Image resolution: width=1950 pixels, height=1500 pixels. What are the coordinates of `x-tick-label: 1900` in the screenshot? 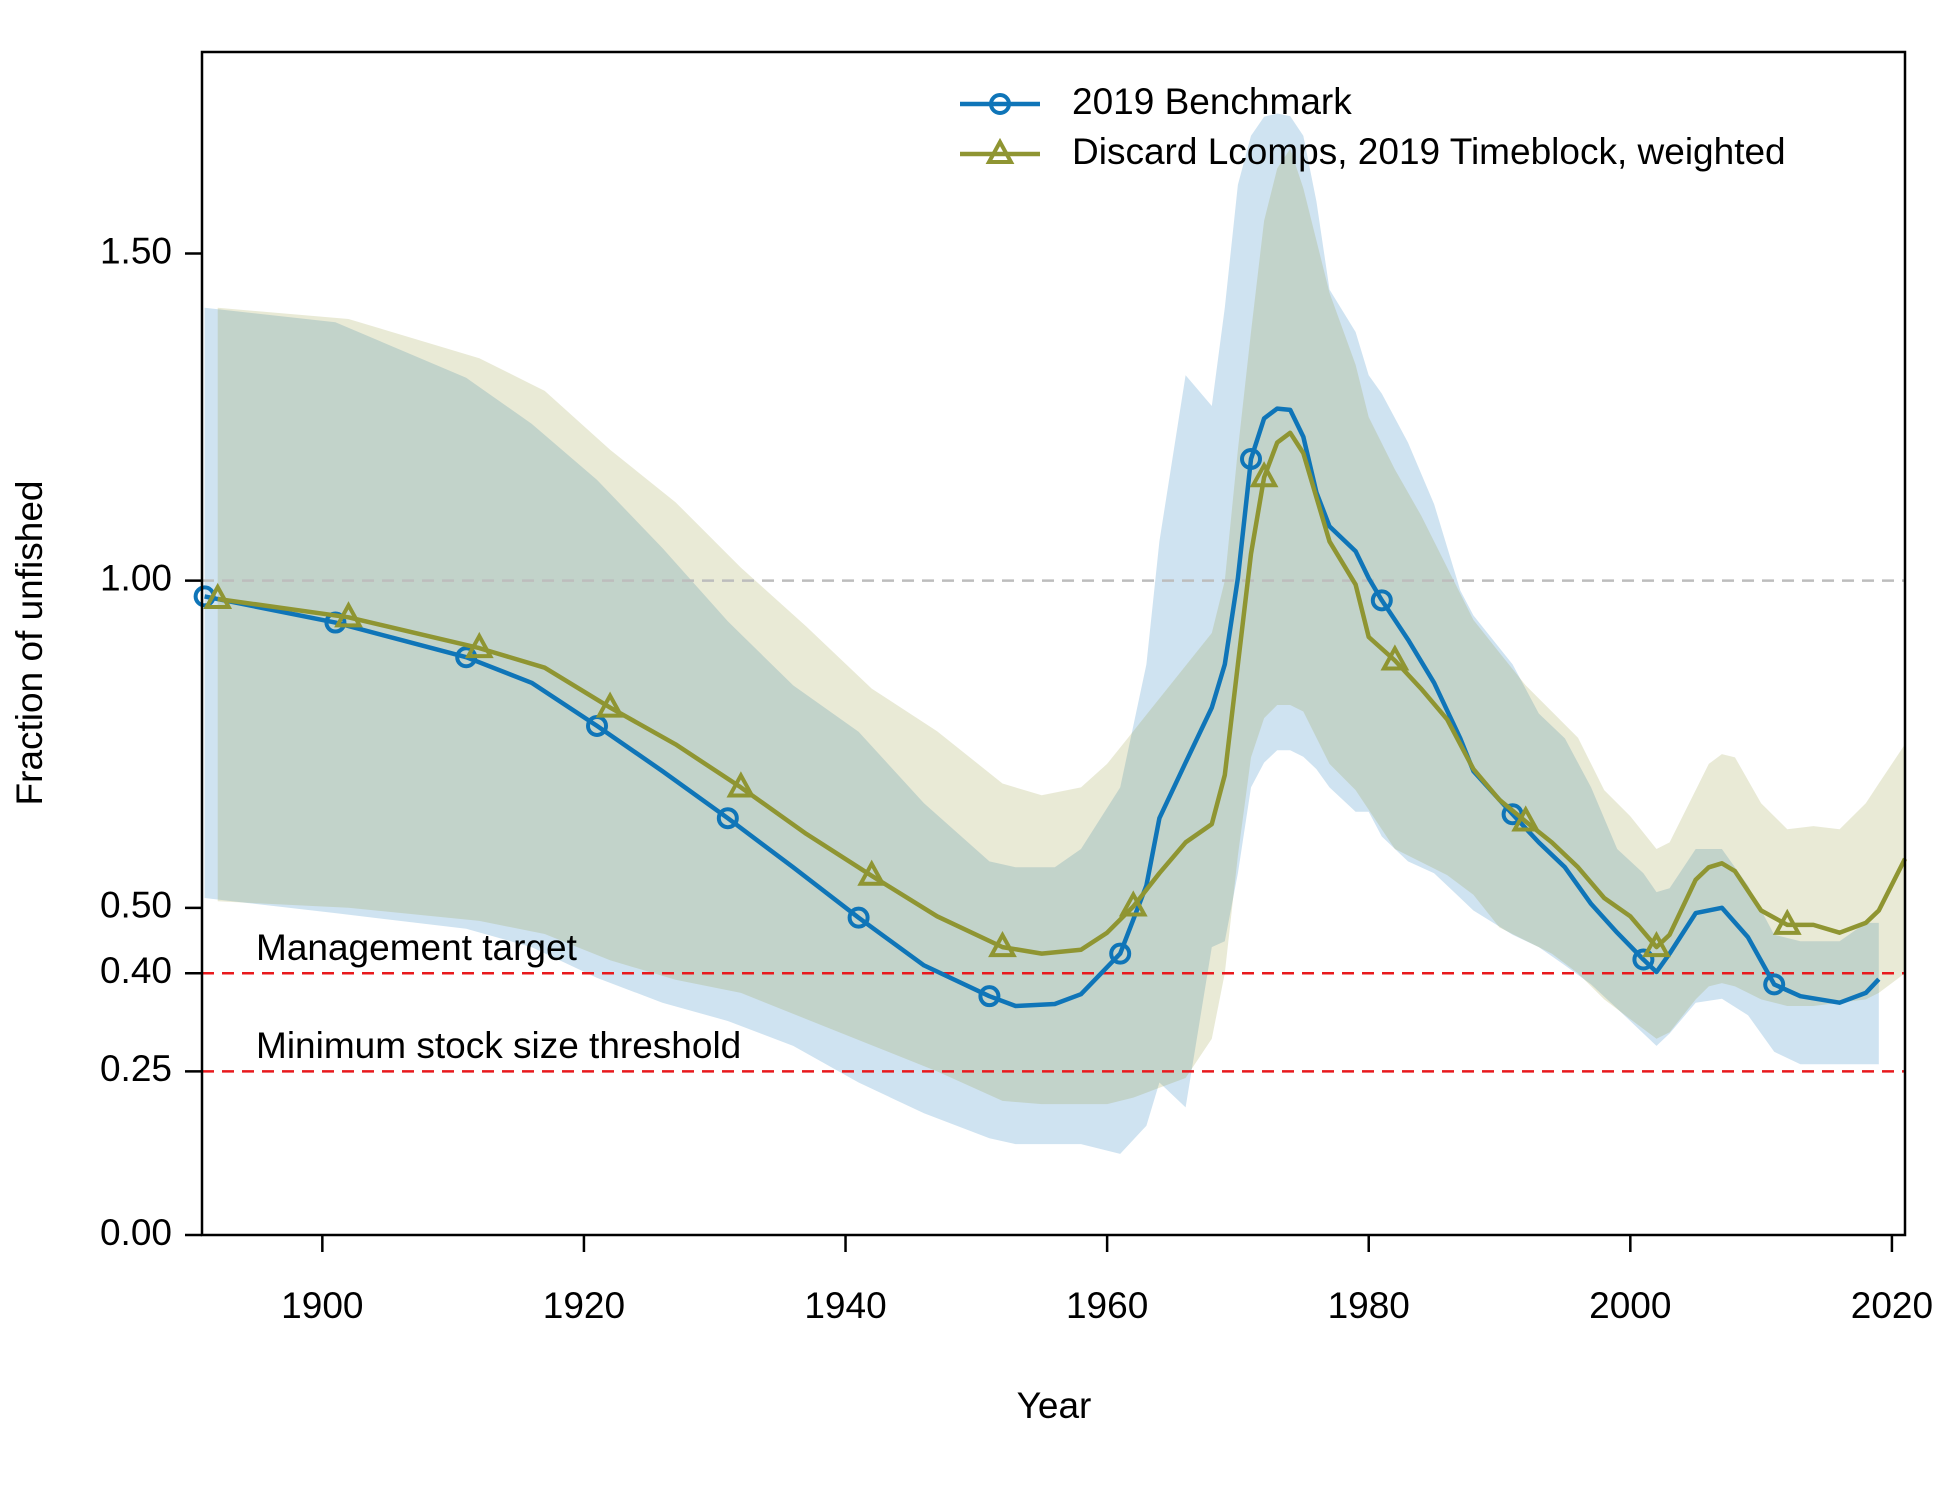 It's located at (322, 1305).